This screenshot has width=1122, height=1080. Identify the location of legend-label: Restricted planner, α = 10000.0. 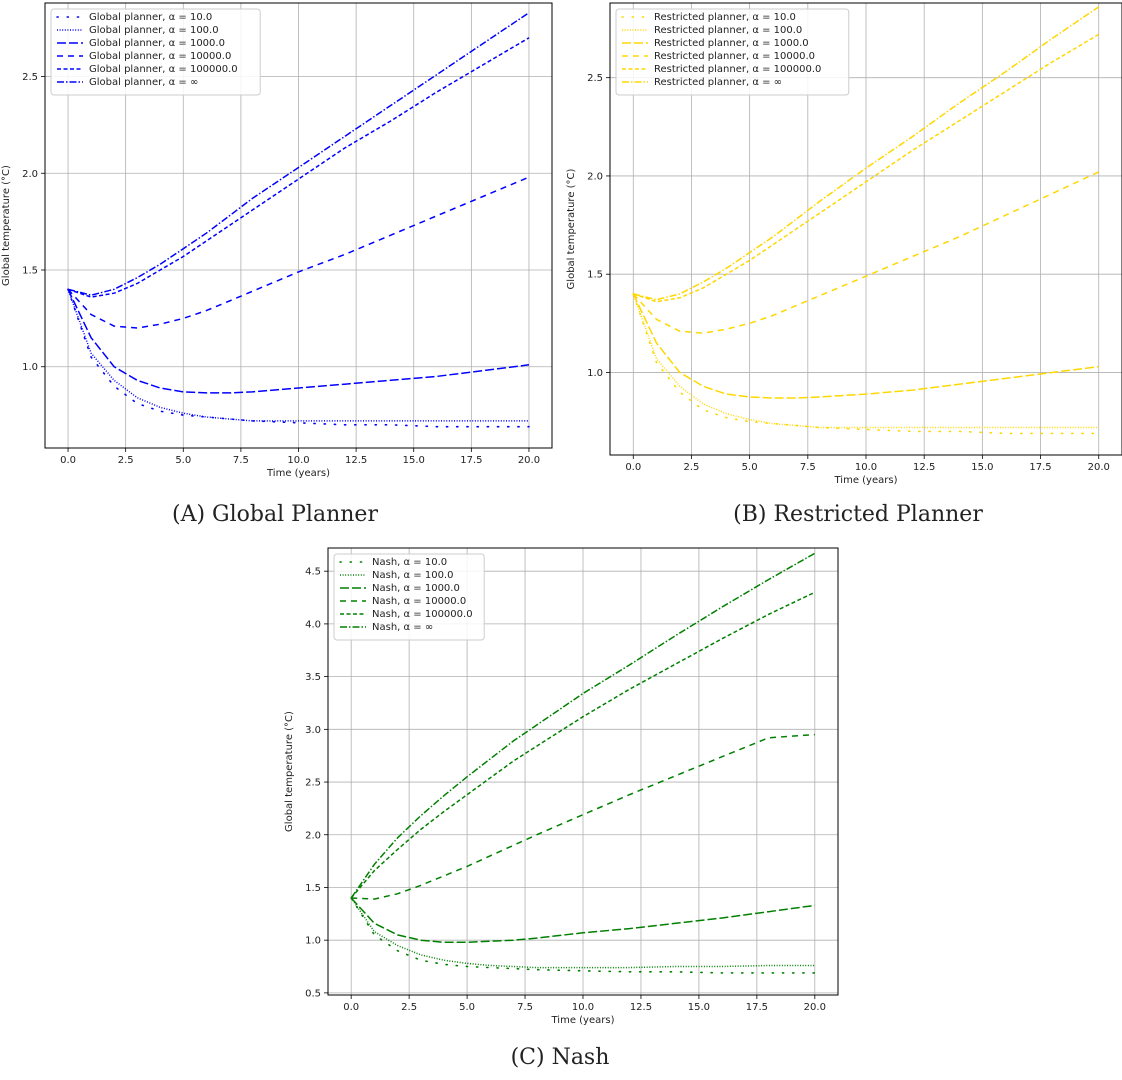
(734, 56).